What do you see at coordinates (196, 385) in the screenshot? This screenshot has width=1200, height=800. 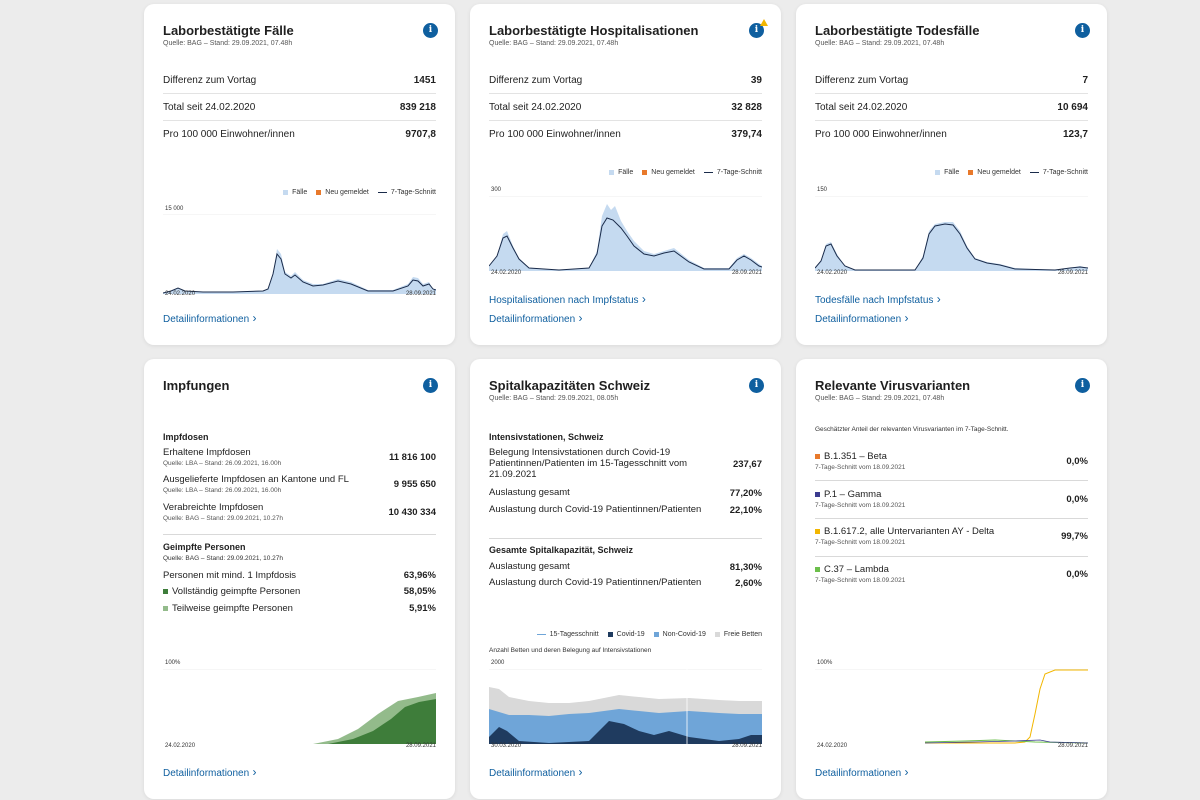 I see `vacc-title: Impfungen` at bounding box center [196, 385].